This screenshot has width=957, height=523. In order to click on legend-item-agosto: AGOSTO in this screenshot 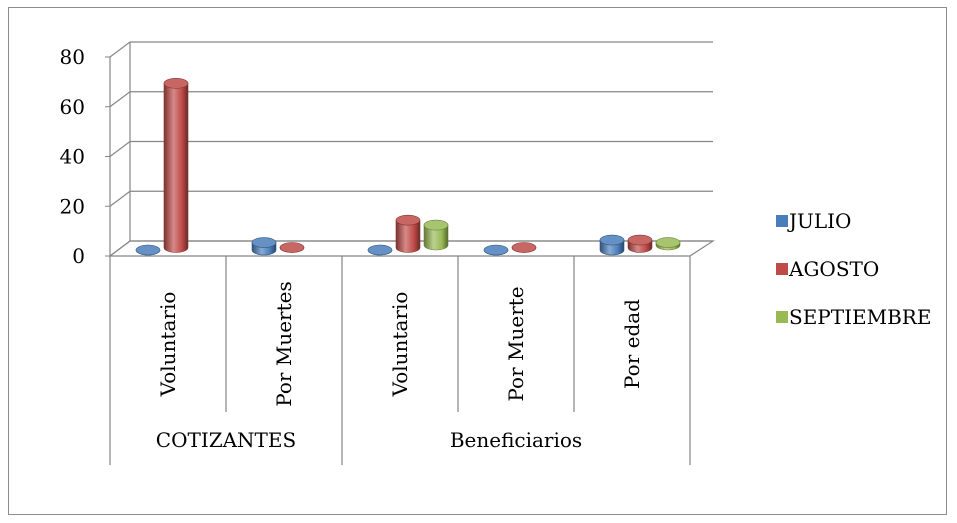, I will do `click(827, 269)`.